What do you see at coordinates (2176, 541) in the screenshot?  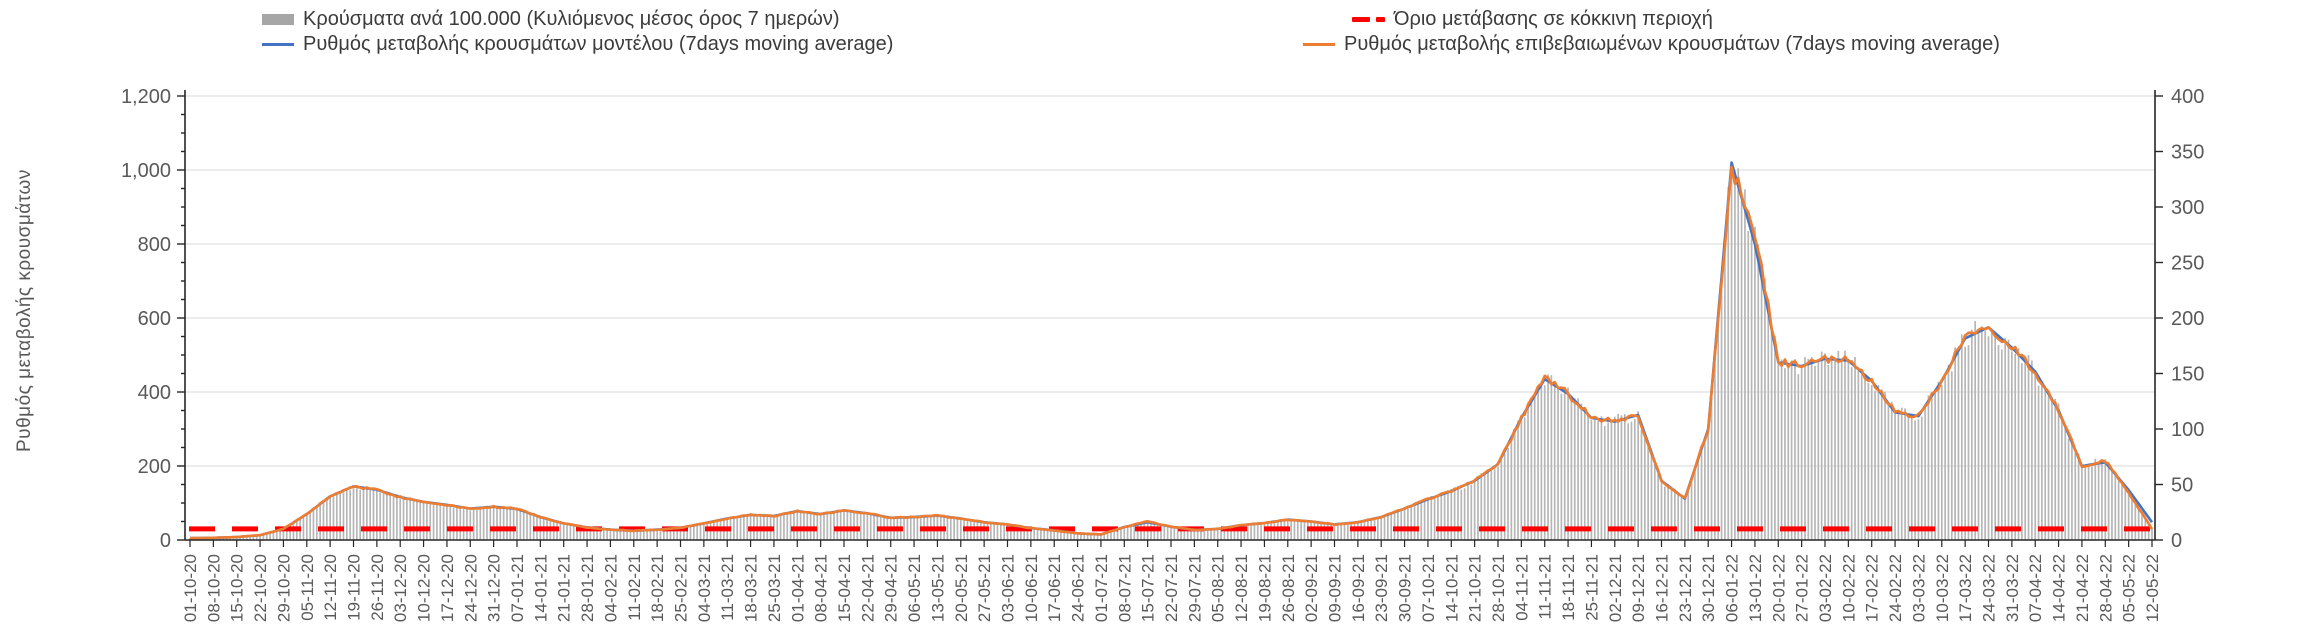 I see `y-right-tick-label: 0` at bounding box center [2176, 541].